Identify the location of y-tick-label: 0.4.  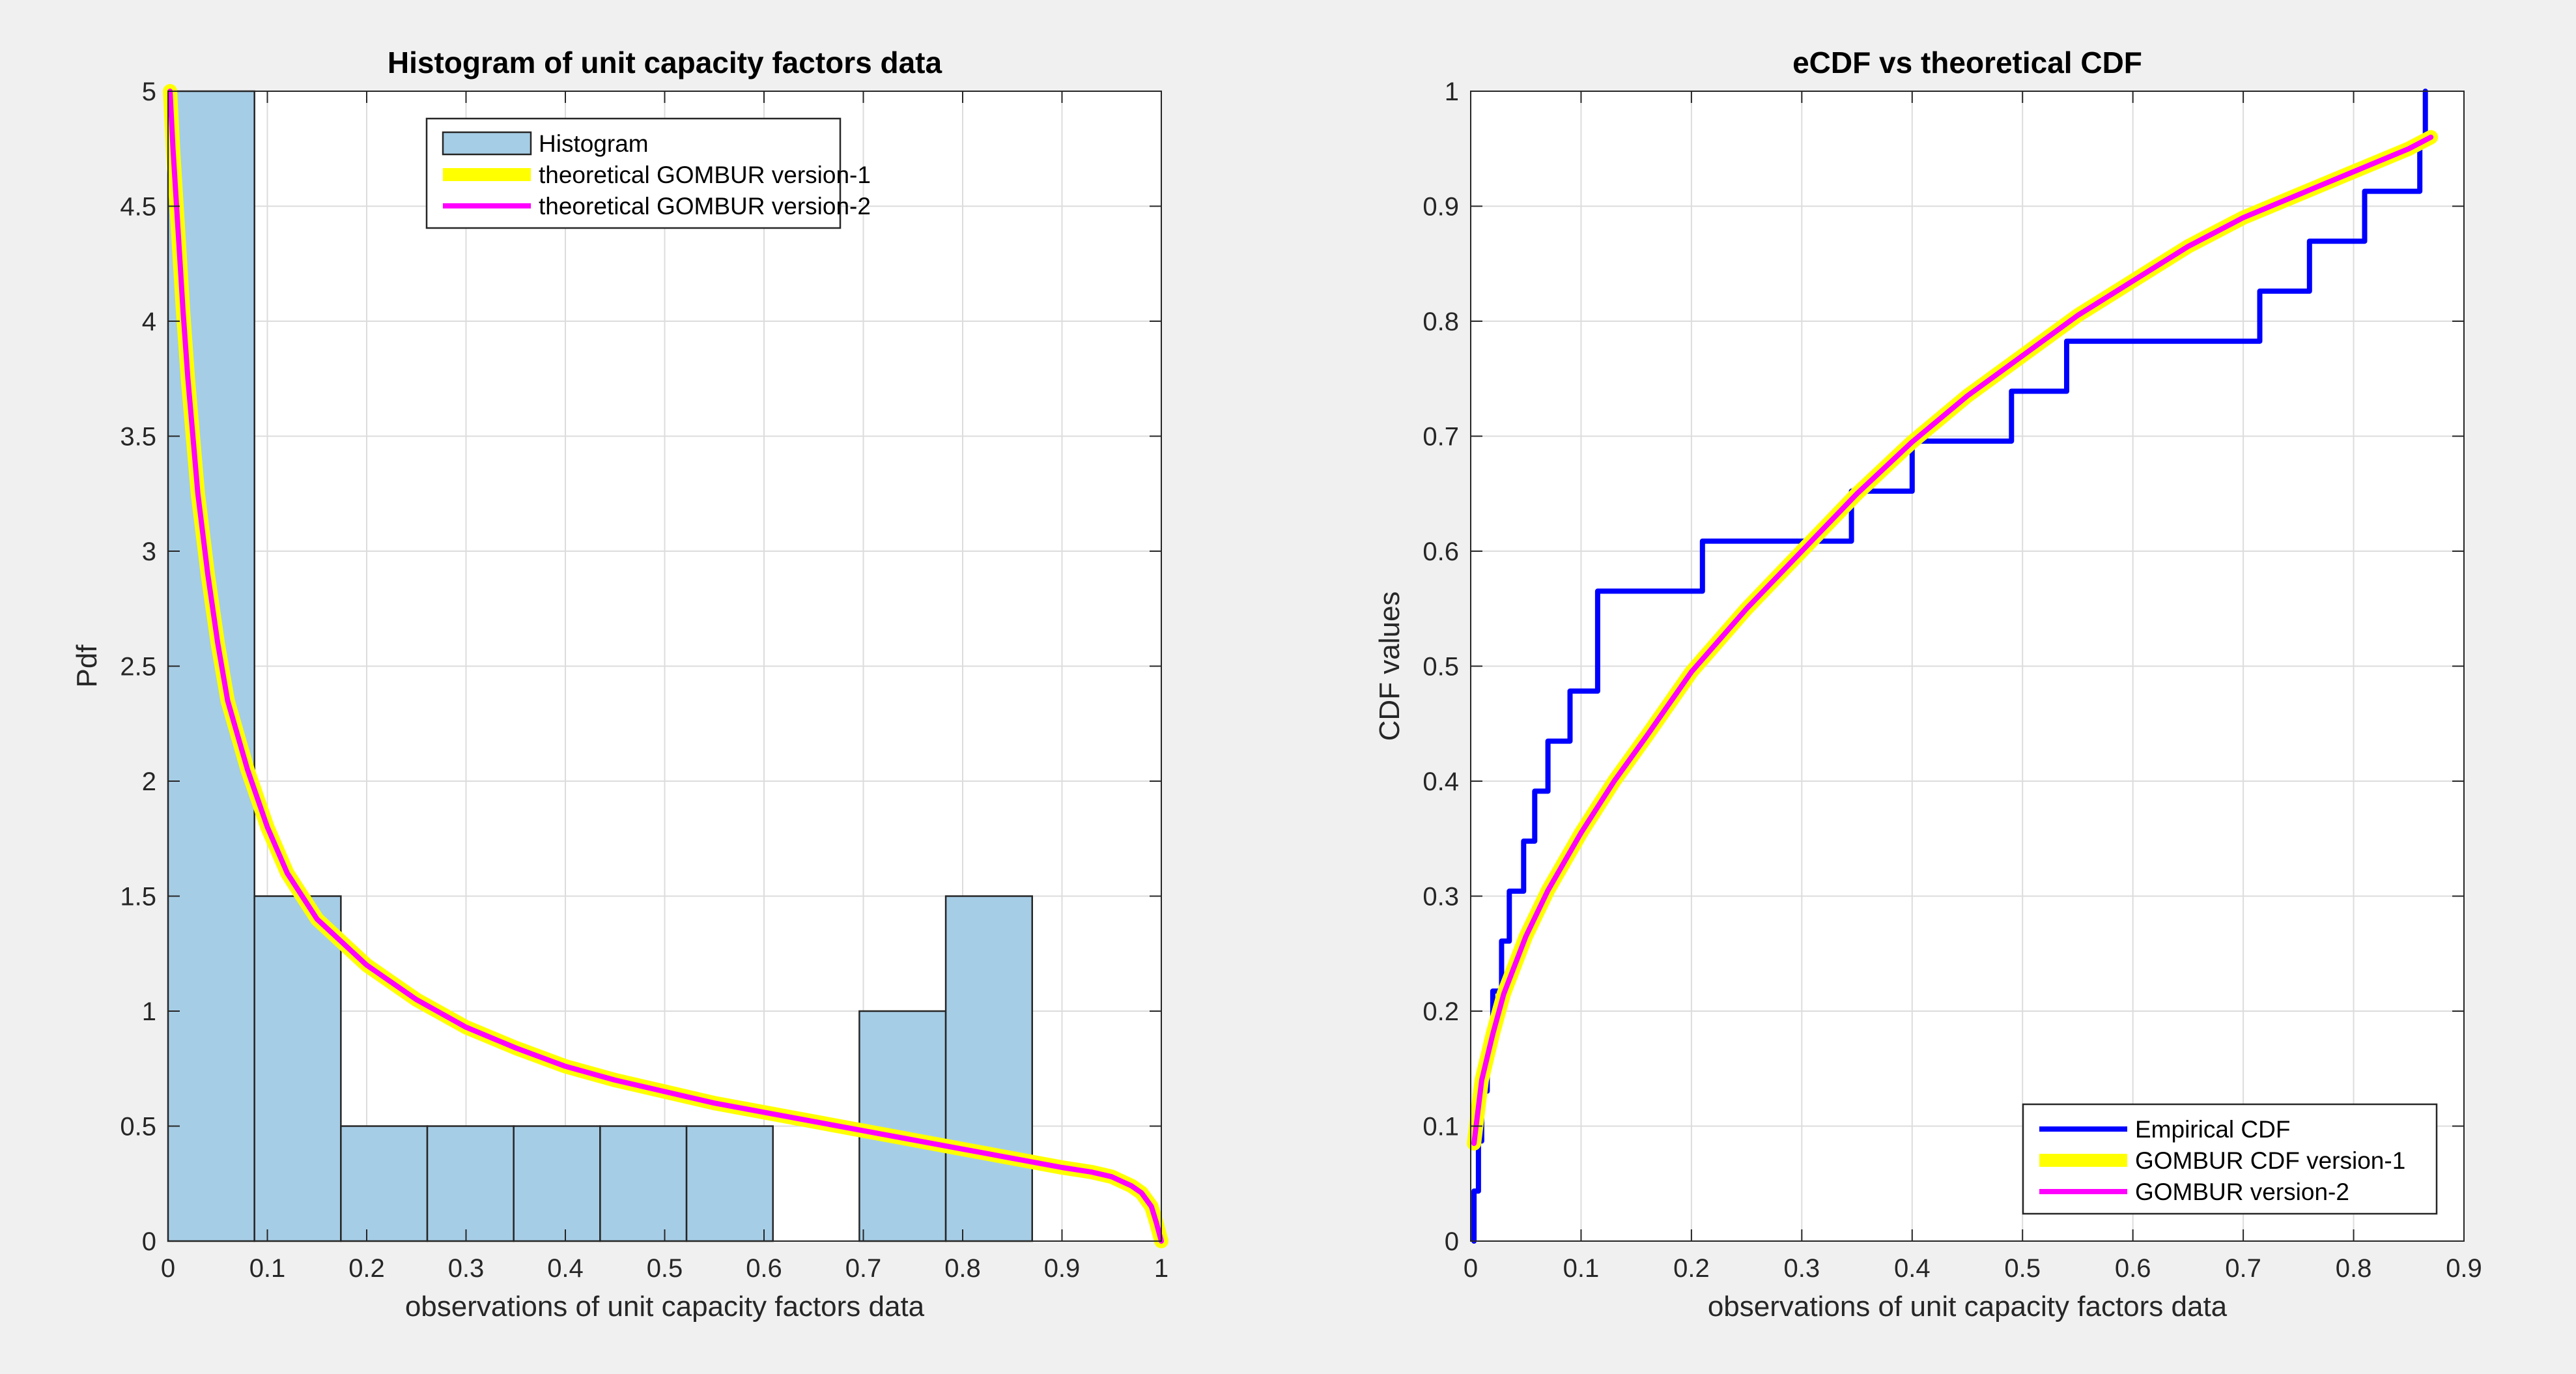
(1440, 781).